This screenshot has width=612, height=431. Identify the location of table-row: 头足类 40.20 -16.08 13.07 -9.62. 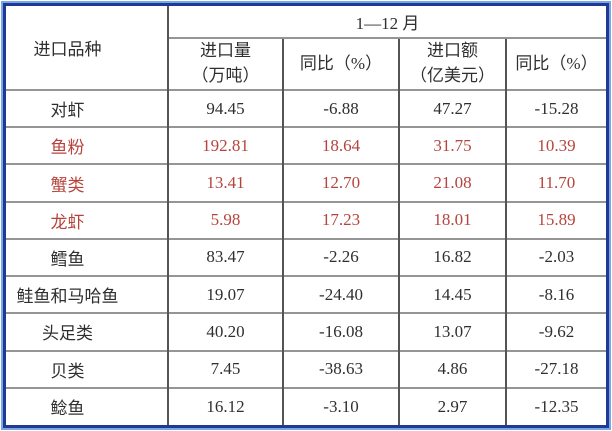
(306, 331).